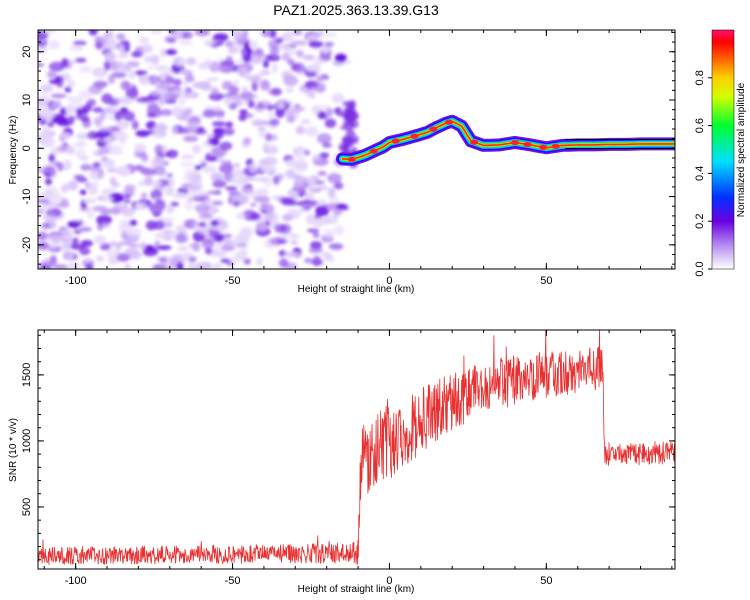  I want to click on x-tick-label: -50, so click(233, 581).